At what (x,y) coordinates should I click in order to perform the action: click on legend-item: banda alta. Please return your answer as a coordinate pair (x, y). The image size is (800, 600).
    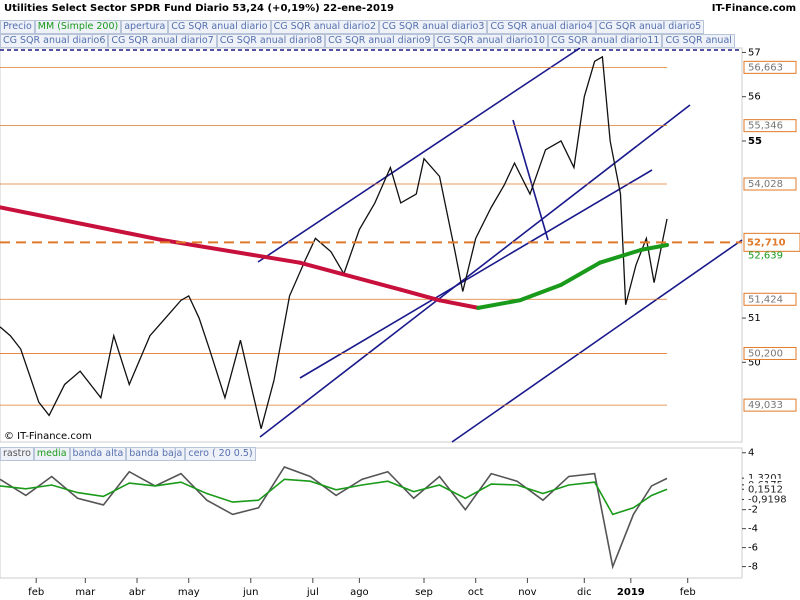
    Looking at the image, I should click on (98, 454).